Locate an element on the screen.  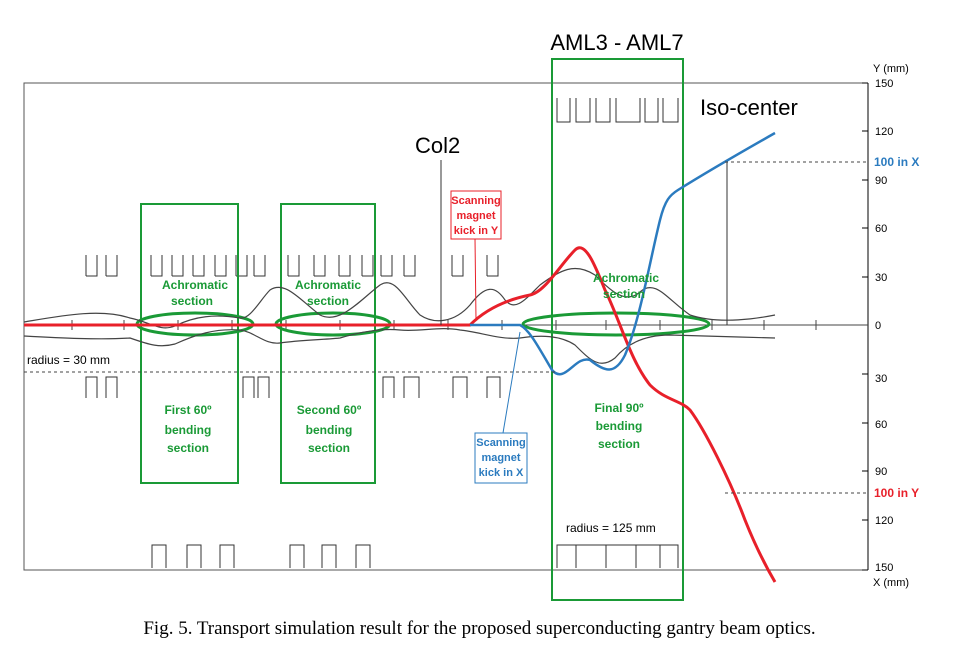
tick-upper-60: 60 is located at coordinates (881, 229).